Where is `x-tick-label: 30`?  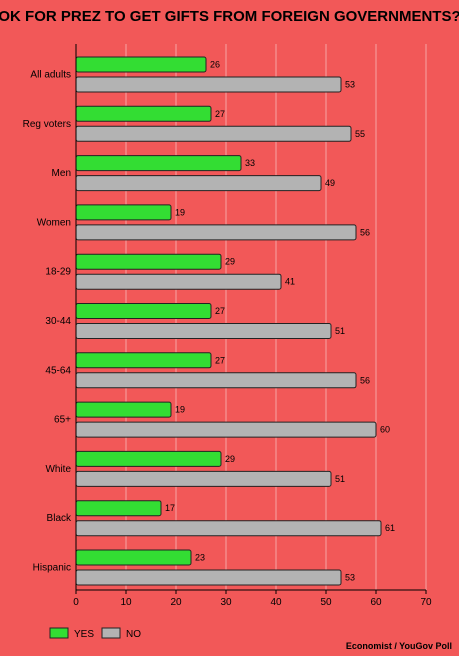
x-tick-label: 30 is located at coordinates (226, 602).